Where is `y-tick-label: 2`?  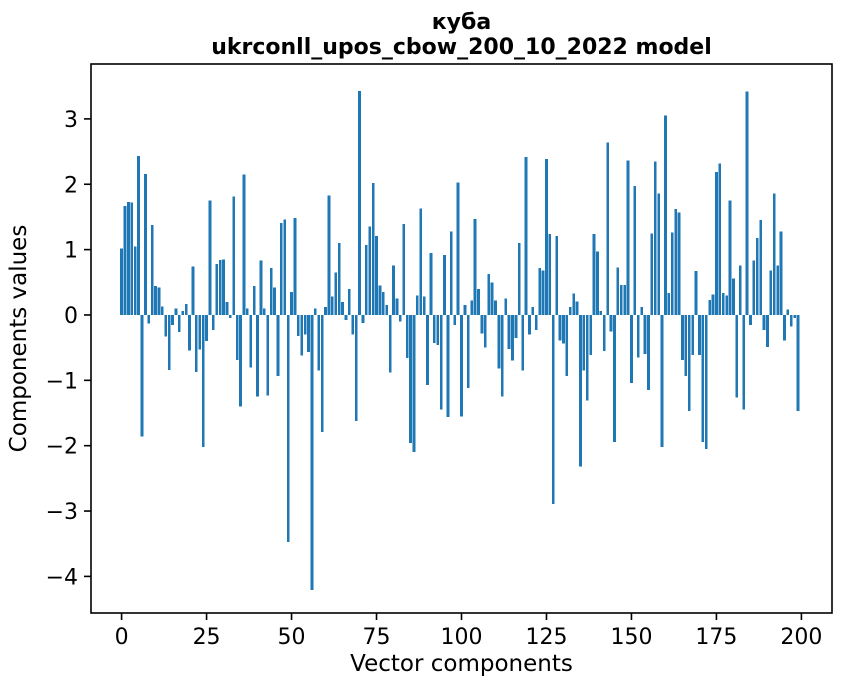
y-tick-label: 2 is located at coordinates (71, 185).